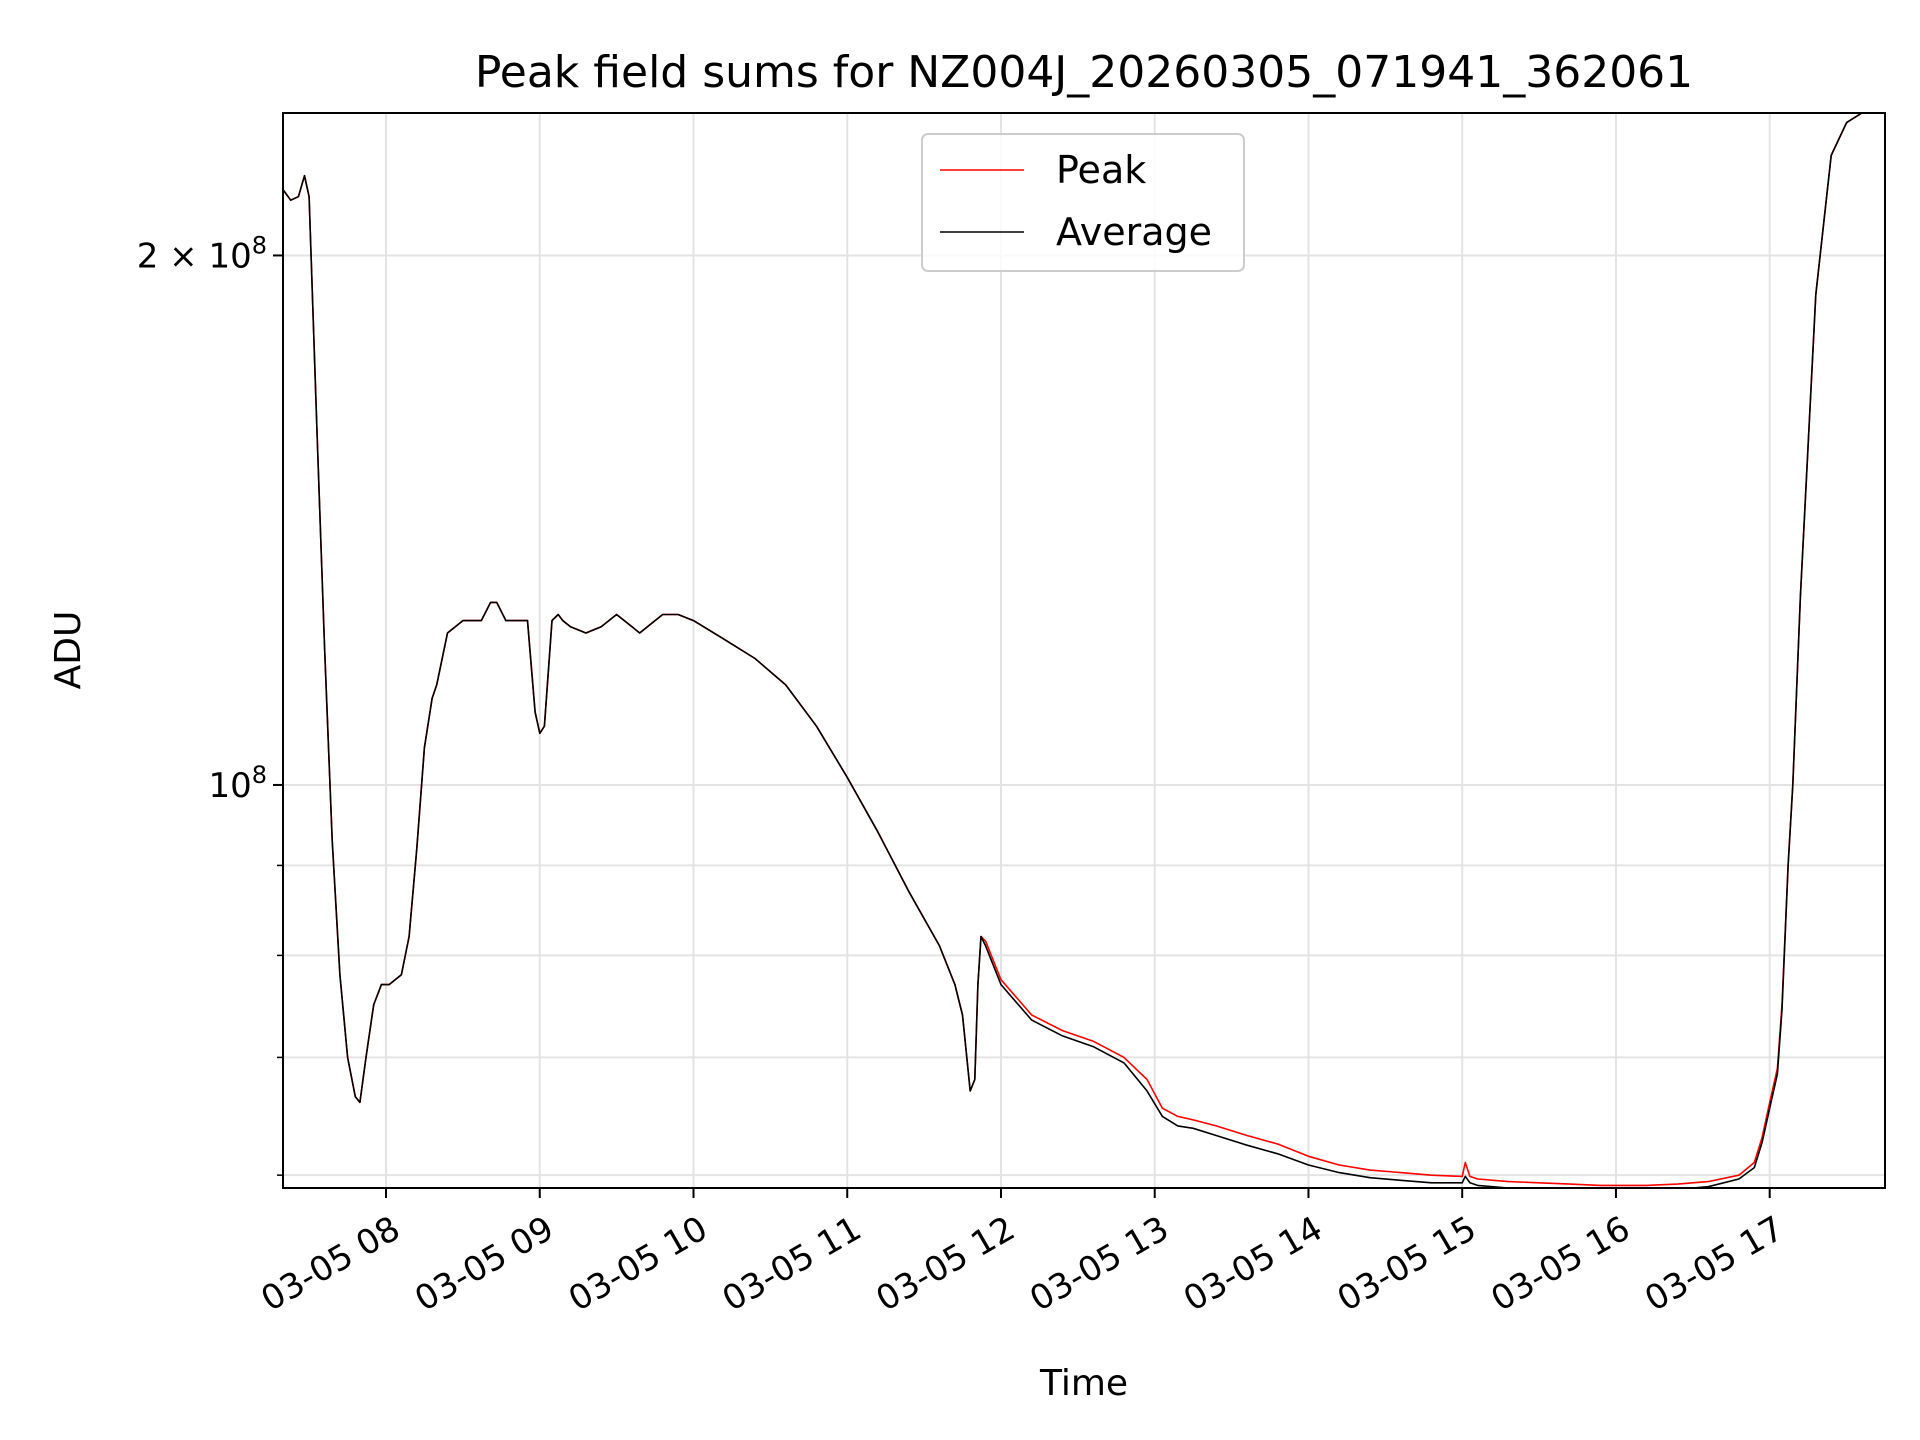  Describe the element at coordinates (1083, 1383) in the screenshot. I see `x-axis-label: Time` at that location.